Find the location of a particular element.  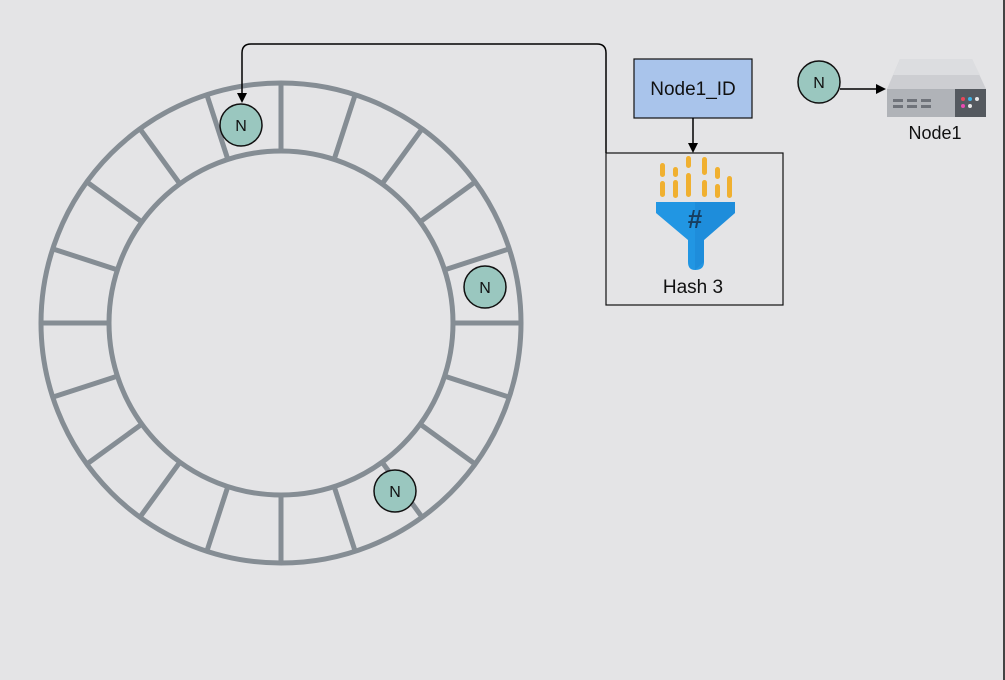

server-node-label: N is located at coordinates (819, 83).